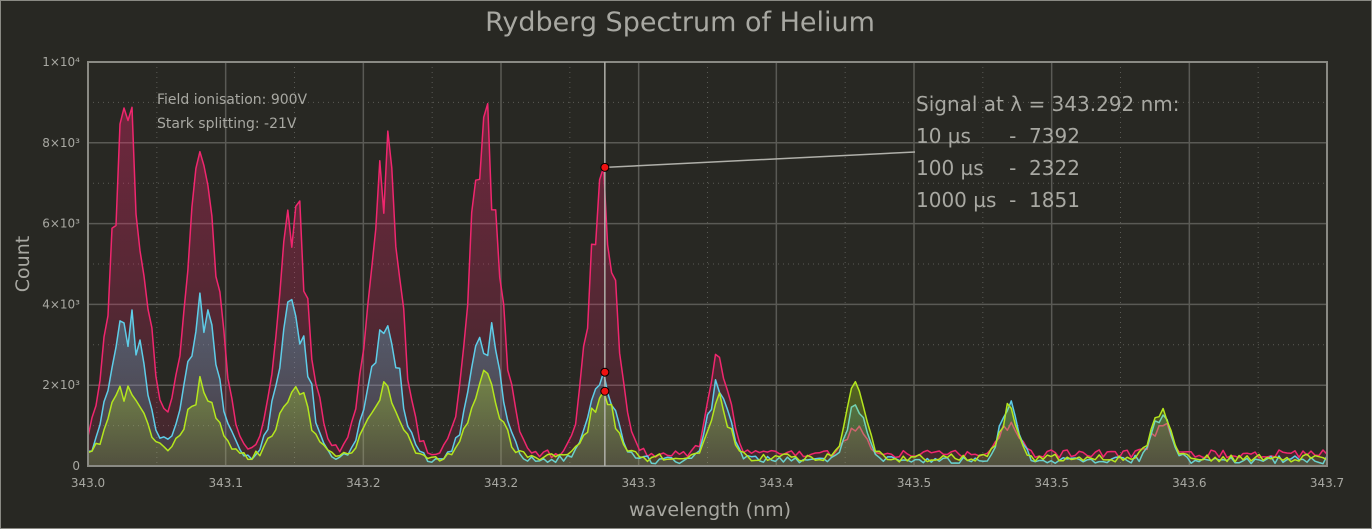 Image resolution: width=1372 pixels, height=529 pixels. What do you see at coordinates (776, 483) in the screenshot?
I see `x-tick-label: 343.4` at bounding box center [776, 483].